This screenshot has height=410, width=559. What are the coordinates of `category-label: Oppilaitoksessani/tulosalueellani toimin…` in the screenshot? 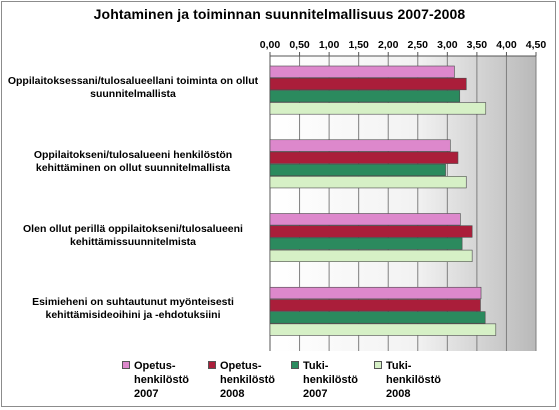 It's located at (133, 88).